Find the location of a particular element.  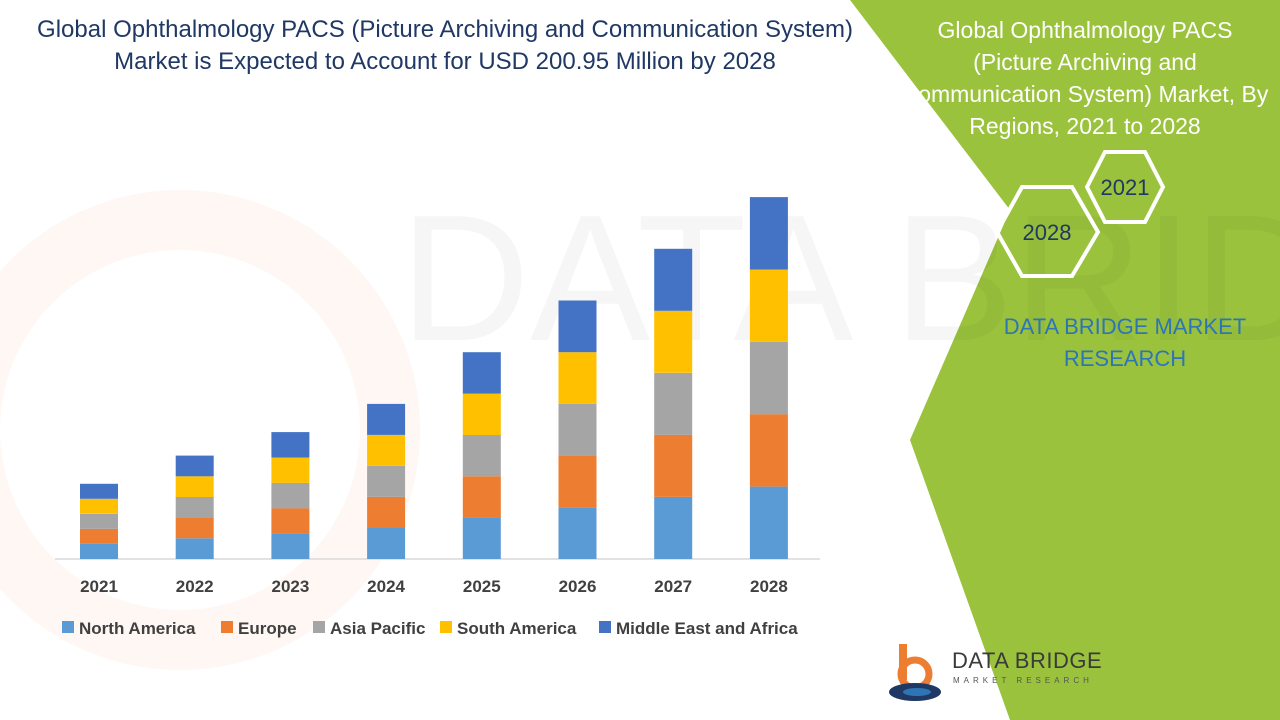

hexagon-2028 is located at coordinates (1047, 231).